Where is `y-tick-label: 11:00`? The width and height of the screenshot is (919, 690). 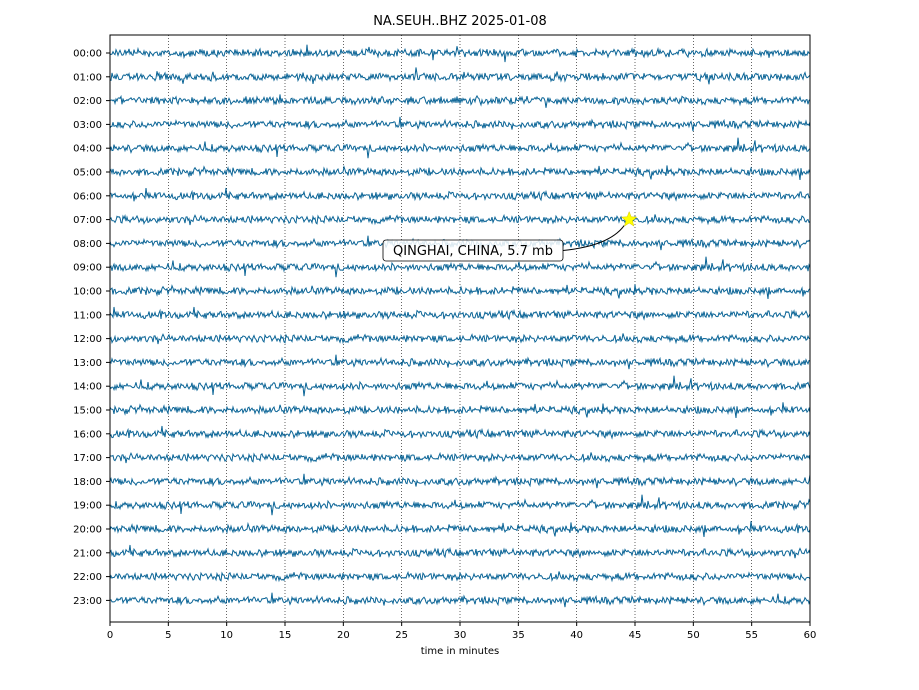 y-tick-label: 11:00 is located at coordinates (87, 315).